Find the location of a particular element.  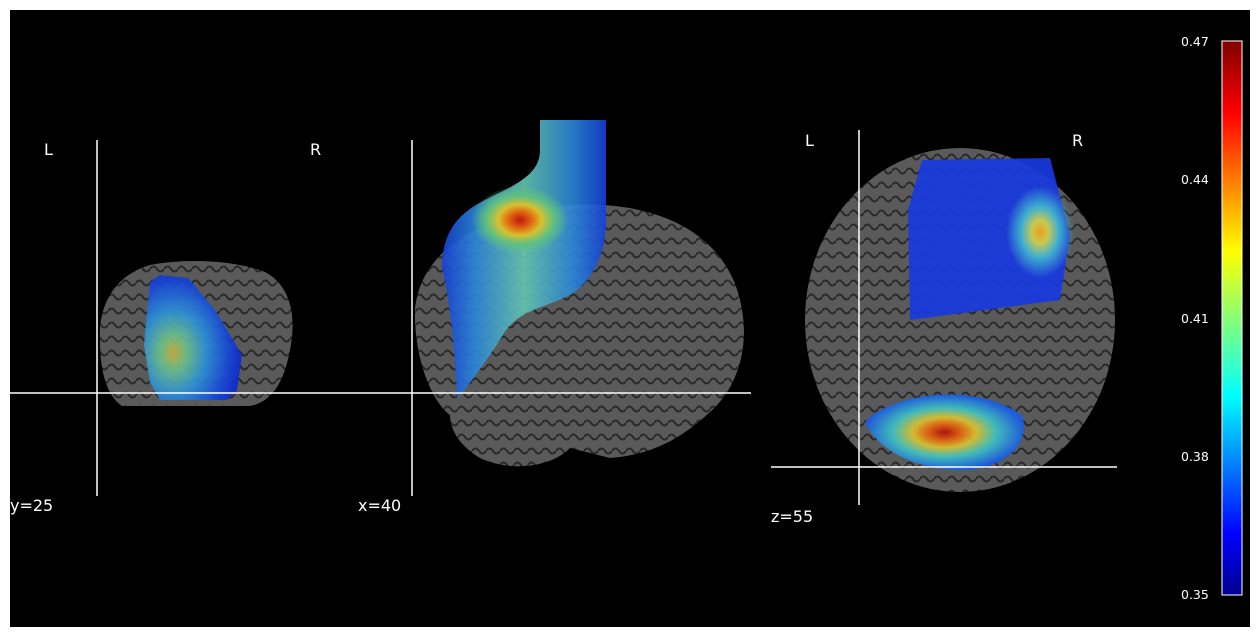

axial-activation-occipital is located at coordinates (944, 432).